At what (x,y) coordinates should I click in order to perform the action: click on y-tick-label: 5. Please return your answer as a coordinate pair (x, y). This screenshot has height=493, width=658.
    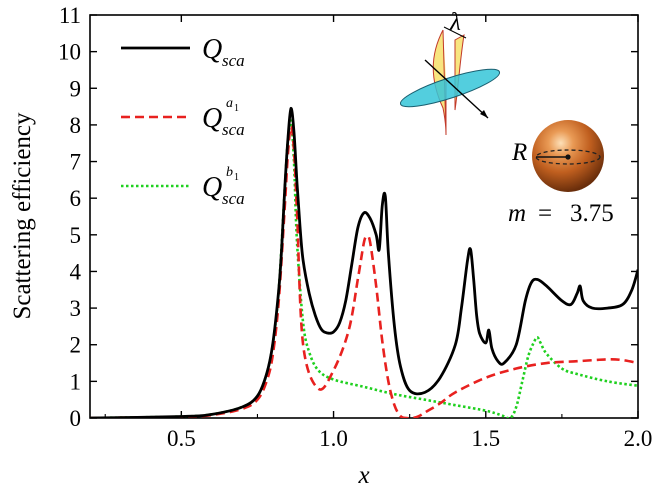
    Looking at the image, I should click on (76, 235).